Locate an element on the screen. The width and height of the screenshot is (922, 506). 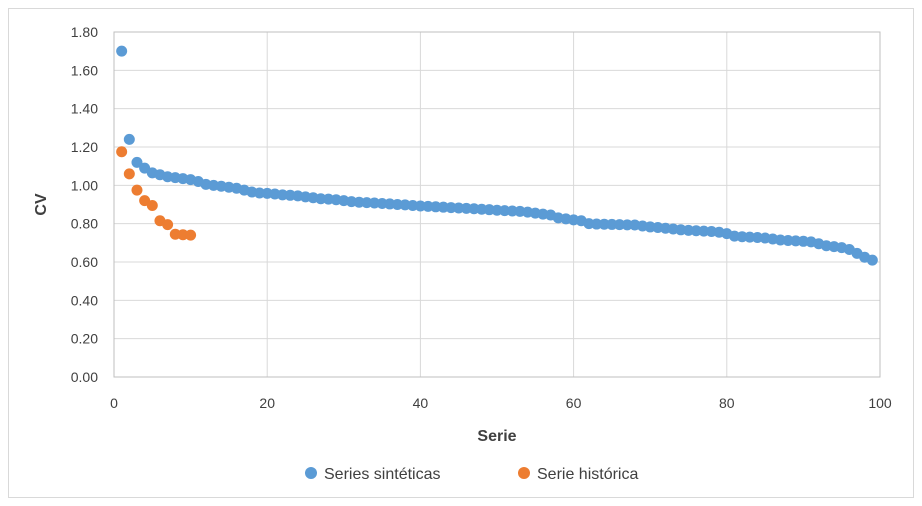
x-axis-ticks: 0 20 40 60 80 100 is located at coordinates (501, 403).